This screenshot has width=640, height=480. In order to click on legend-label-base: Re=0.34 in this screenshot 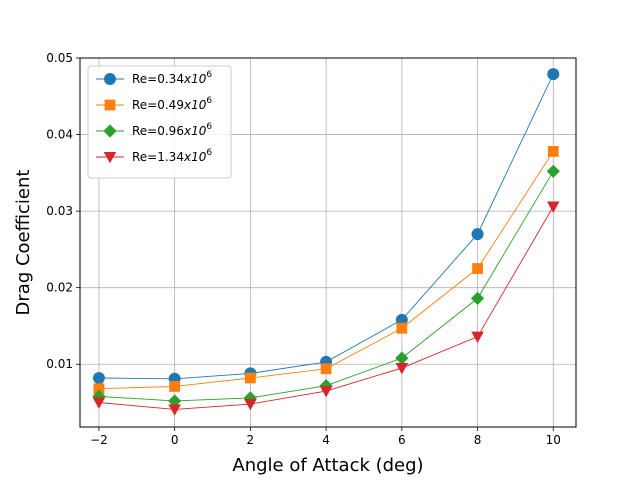, I will do `click(158, 79)`.